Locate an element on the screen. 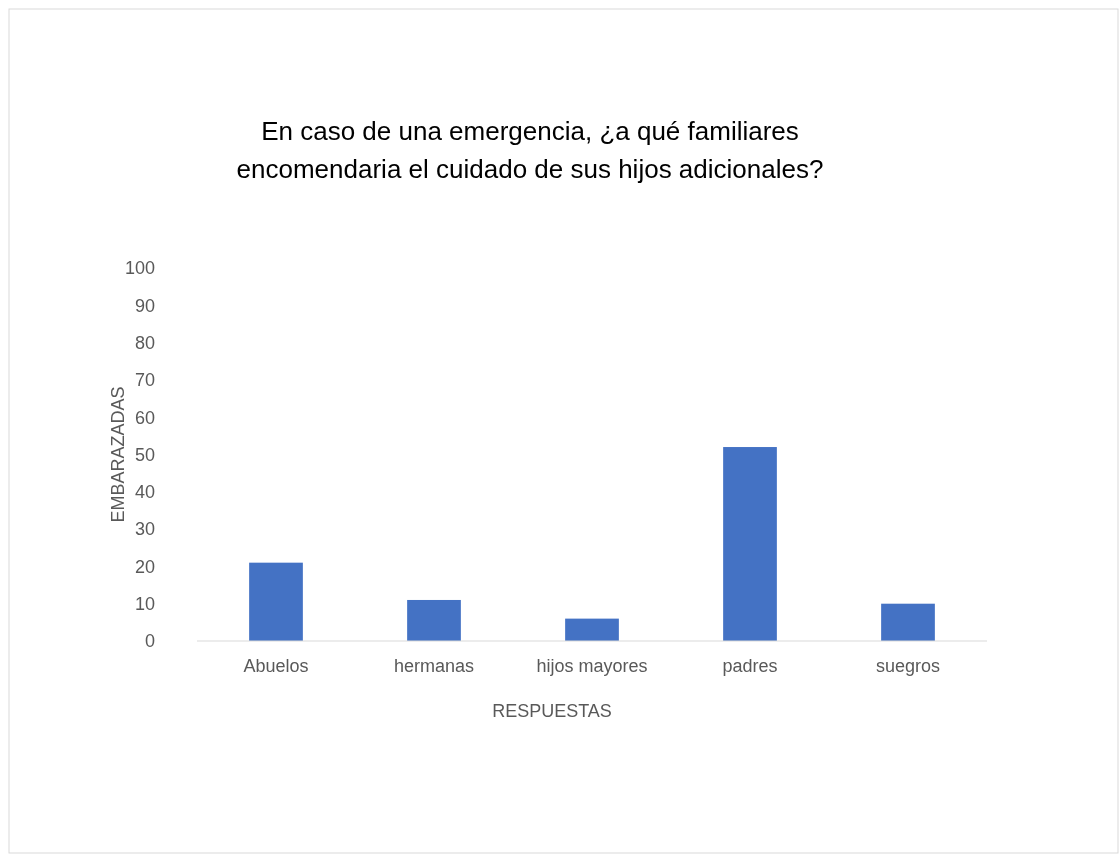 The width and height of the screenshot is (1119, 854). y-tick-label: 70 is located at coordinates (144, 380).